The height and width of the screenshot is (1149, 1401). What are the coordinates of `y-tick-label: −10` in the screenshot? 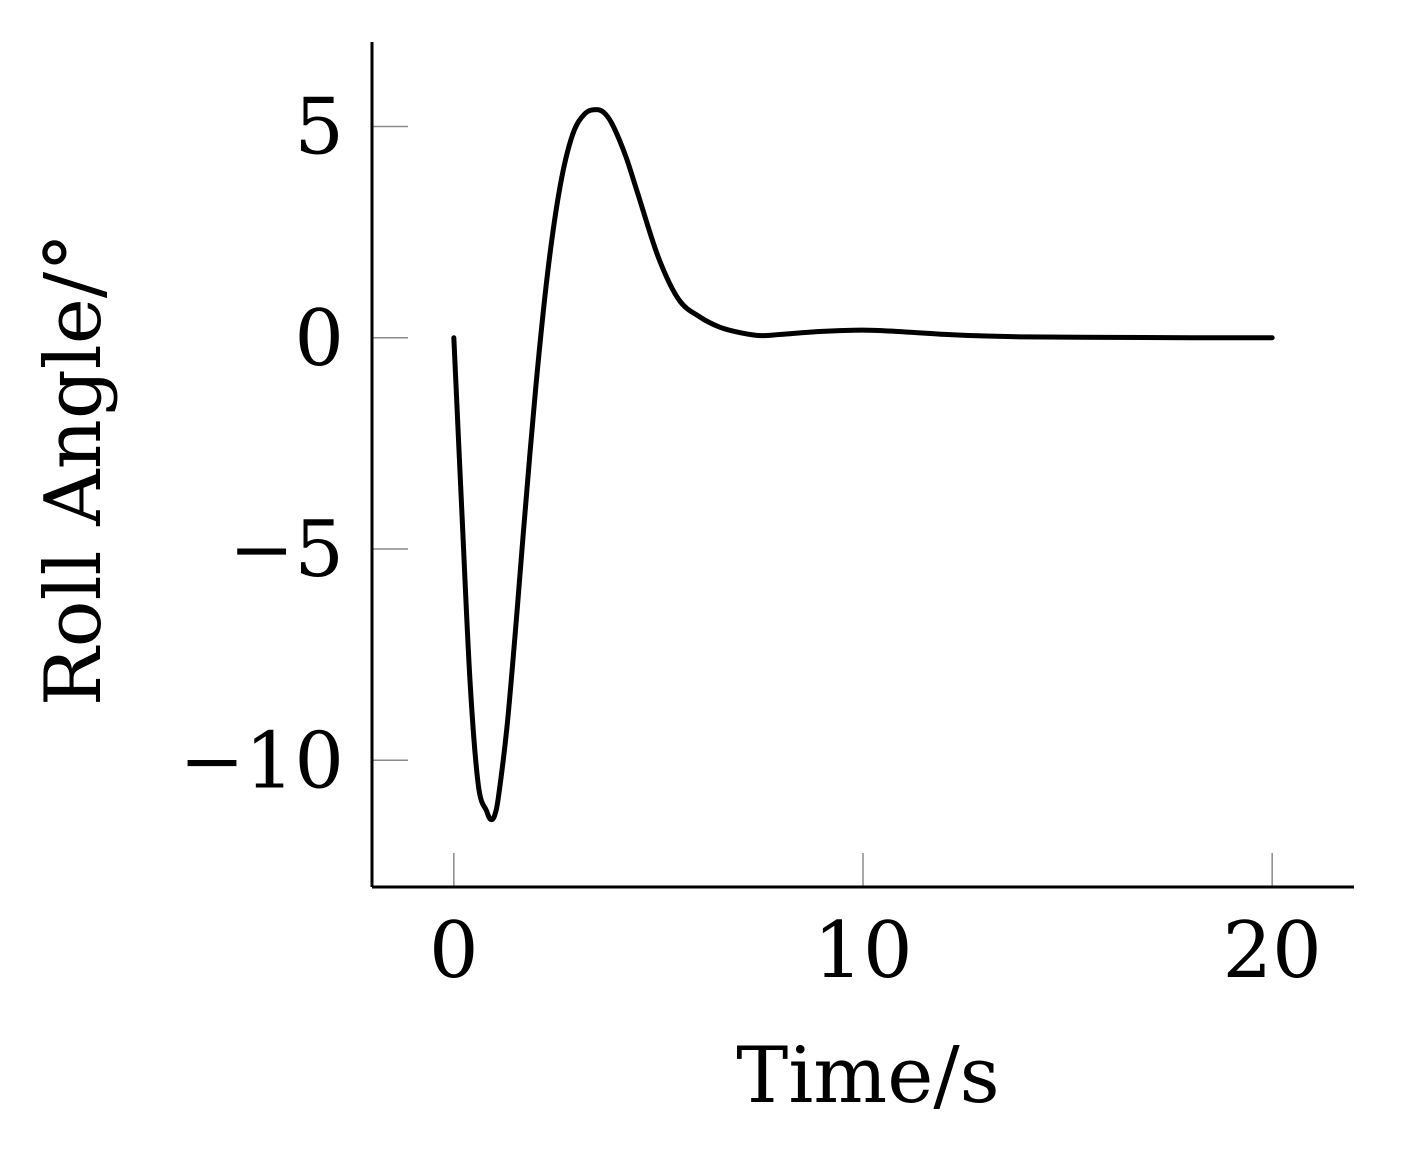 It's located at (261, 761).